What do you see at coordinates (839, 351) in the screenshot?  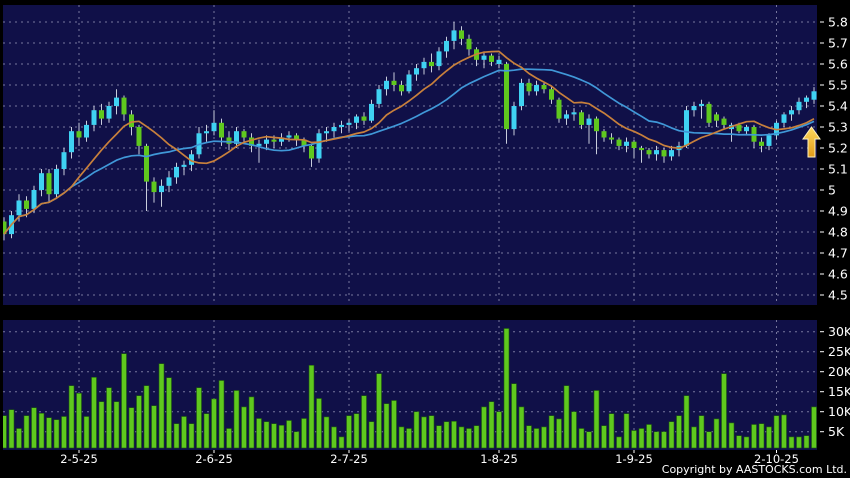 I see `svg-text: 25K` at bounding box center [839, 351].